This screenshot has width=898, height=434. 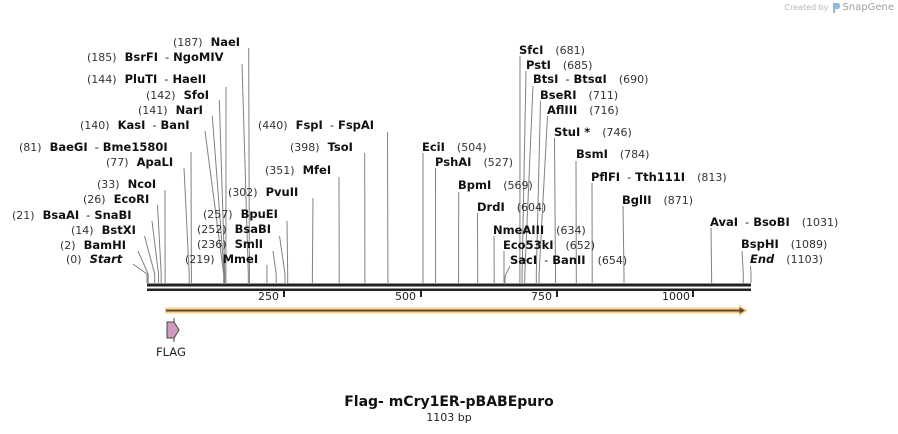 What do you see at coordinates (579, 95) in the screenshot?
I see `site-label-bseri: BseRI (711)` at bounding box center [579, 95].